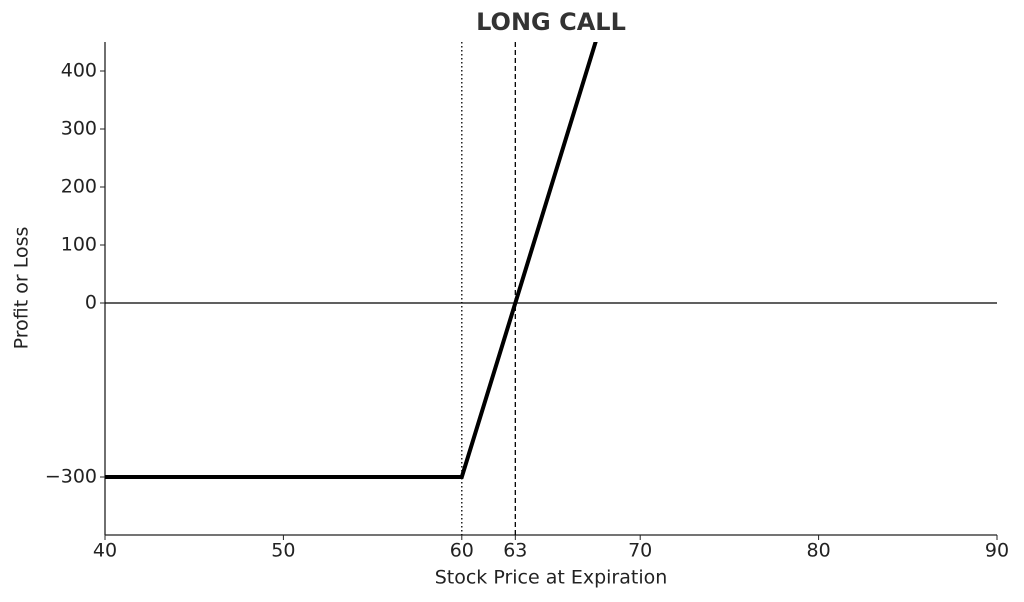 Image resolution: width=1024 pixels, height=602 pixels. Describe the element at coordinates (91, 303) in the screenshot. I see `y-tick-label: 0` at that location.